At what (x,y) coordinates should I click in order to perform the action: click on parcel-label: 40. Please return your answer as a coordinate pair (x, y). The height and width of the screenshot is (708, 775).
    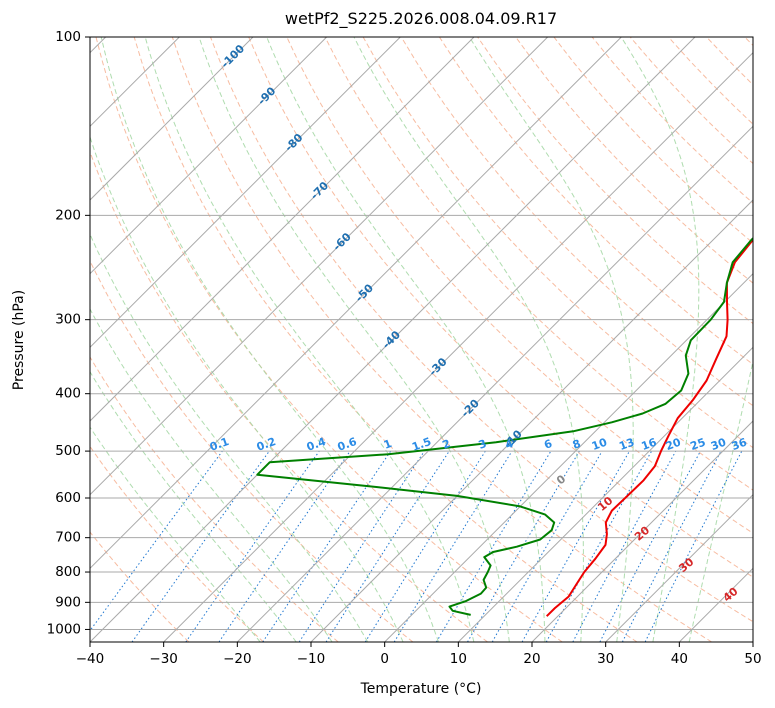
    Looking at the image, I should click on (731, 595).